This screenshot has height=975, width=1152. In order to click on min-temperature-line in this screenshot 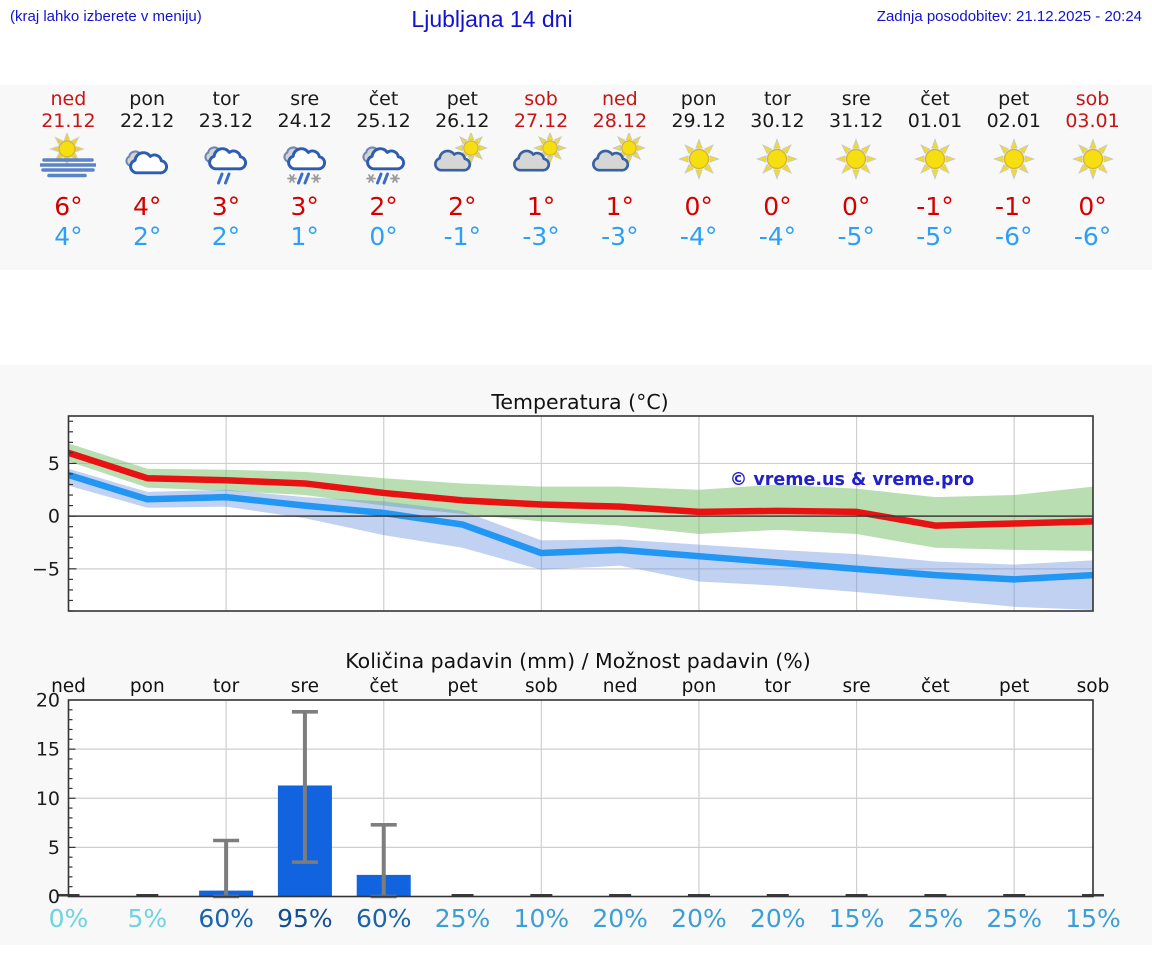, I will do `click(580, 527)`.